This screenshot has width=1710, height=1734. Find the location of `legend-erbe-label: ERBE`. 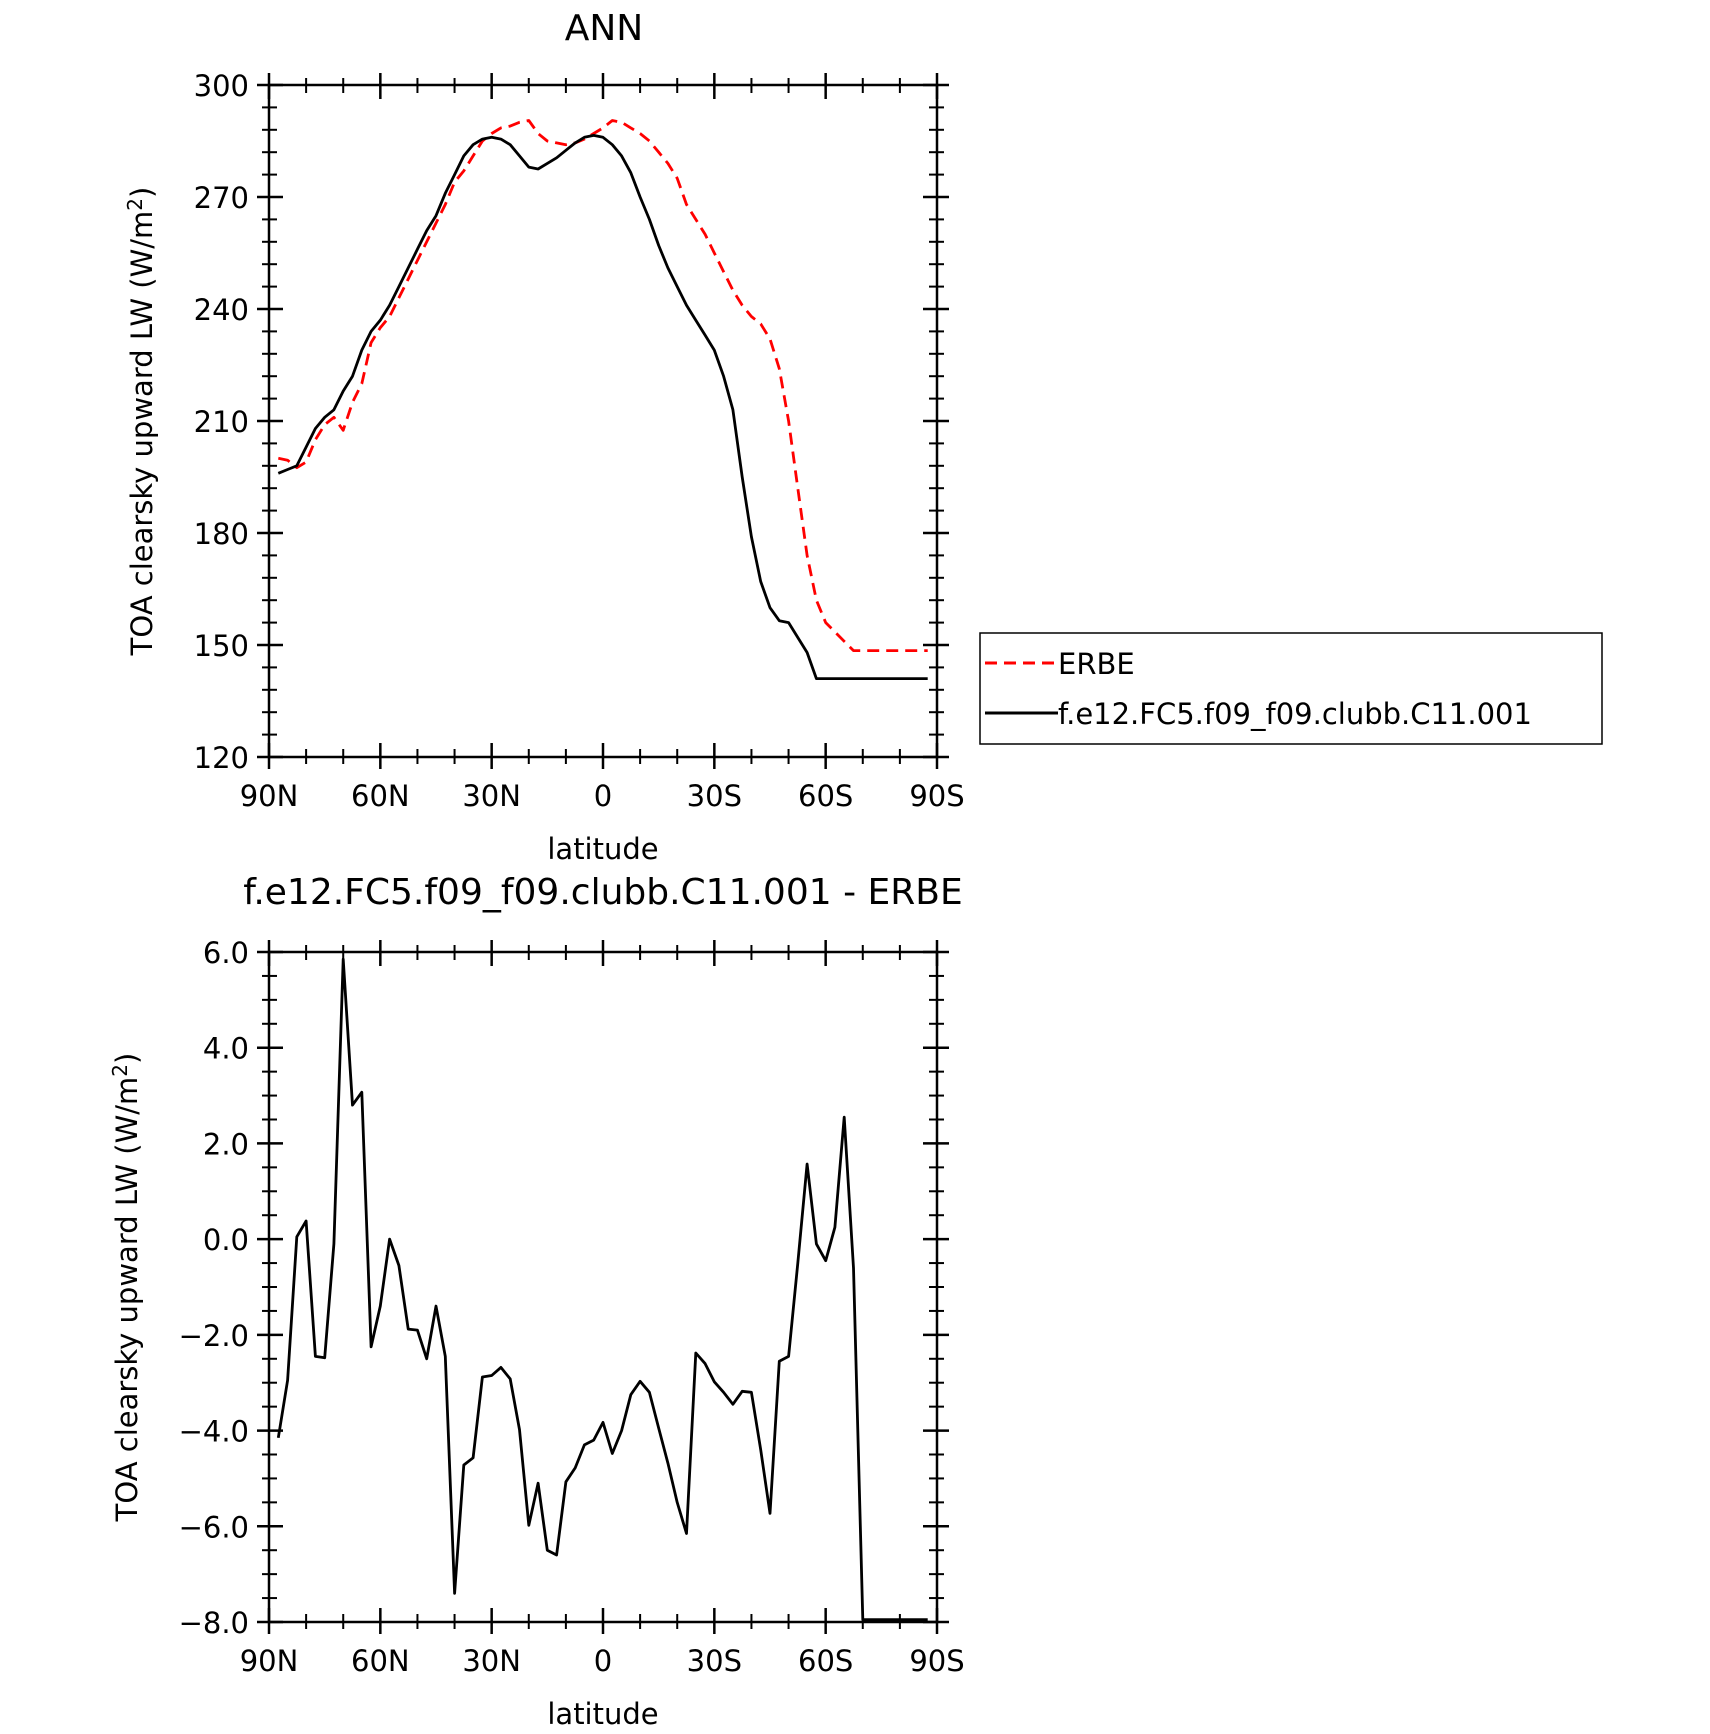

legend-erbe-label: ERBE is located at coordinates (1096, 664).